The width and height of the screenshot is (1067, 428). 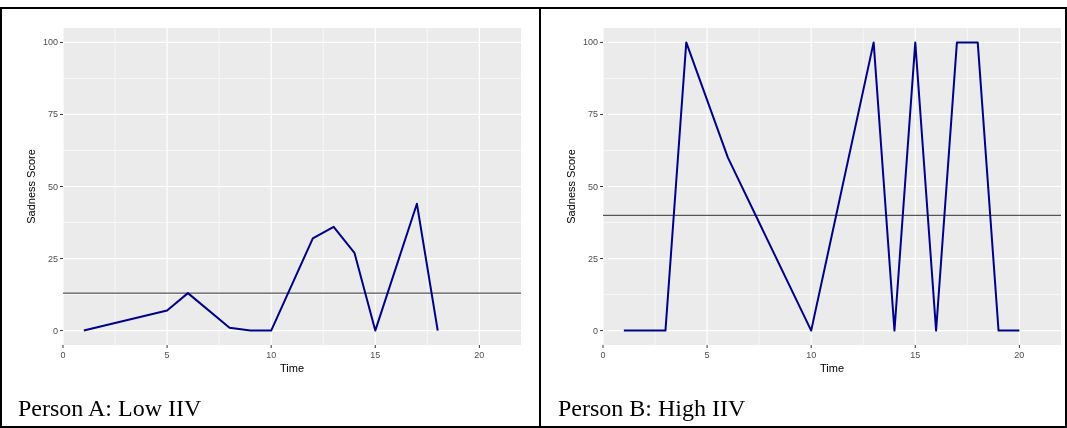 What do you see at coordinates (110, 408) in the screenshot?
I see `text: Person A: Low IIV` at bounding box center [110, 408].